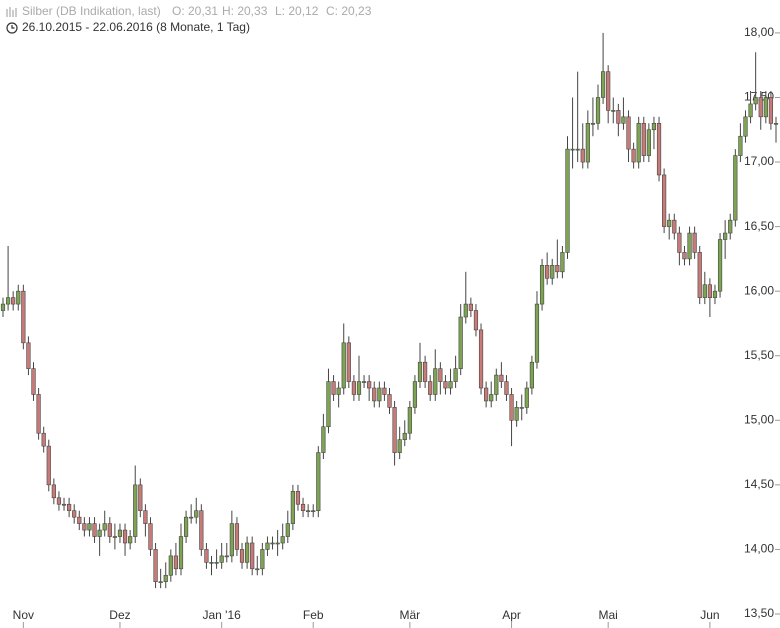  What do you see at coordinates (297, 11) in the screenshot?
I see `quote-low: L: 20,12` at bounding box center [297, 11].